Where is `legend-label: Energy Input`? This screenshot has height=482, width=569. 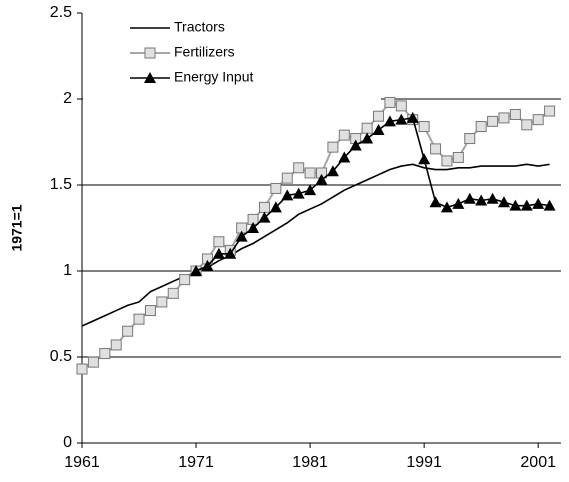
legend-label: Energy Input is located at coordinates (213, 77).